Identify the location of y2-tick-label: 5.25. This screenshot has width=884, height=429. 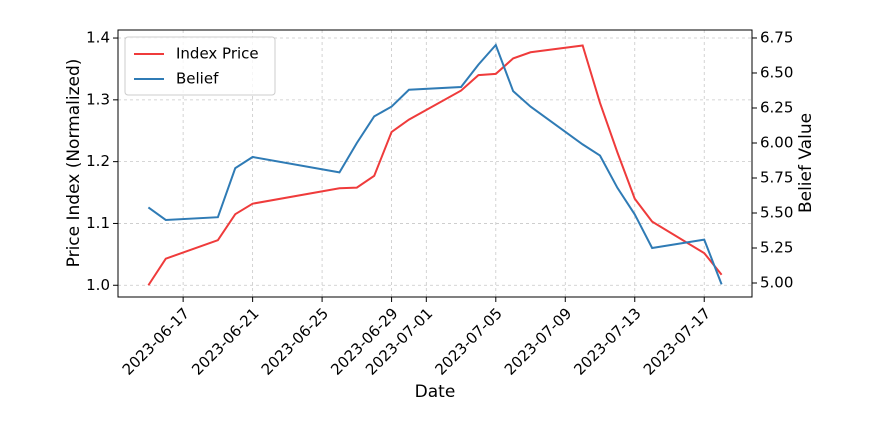
(776, 247).